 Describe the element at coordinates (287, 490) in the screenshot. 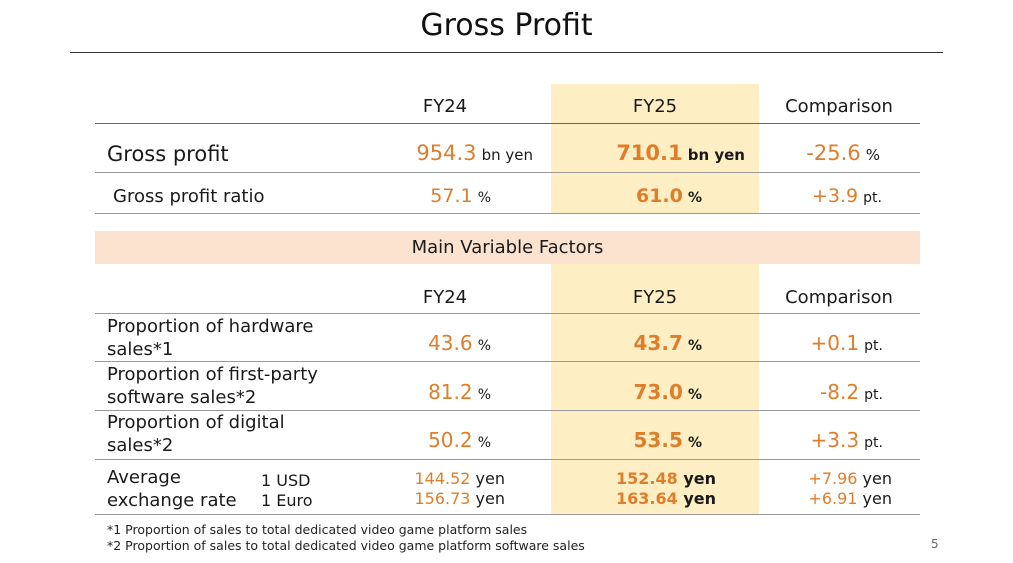

I see `exchange-currency-labels: 1 USD 1 Euro` at that location.